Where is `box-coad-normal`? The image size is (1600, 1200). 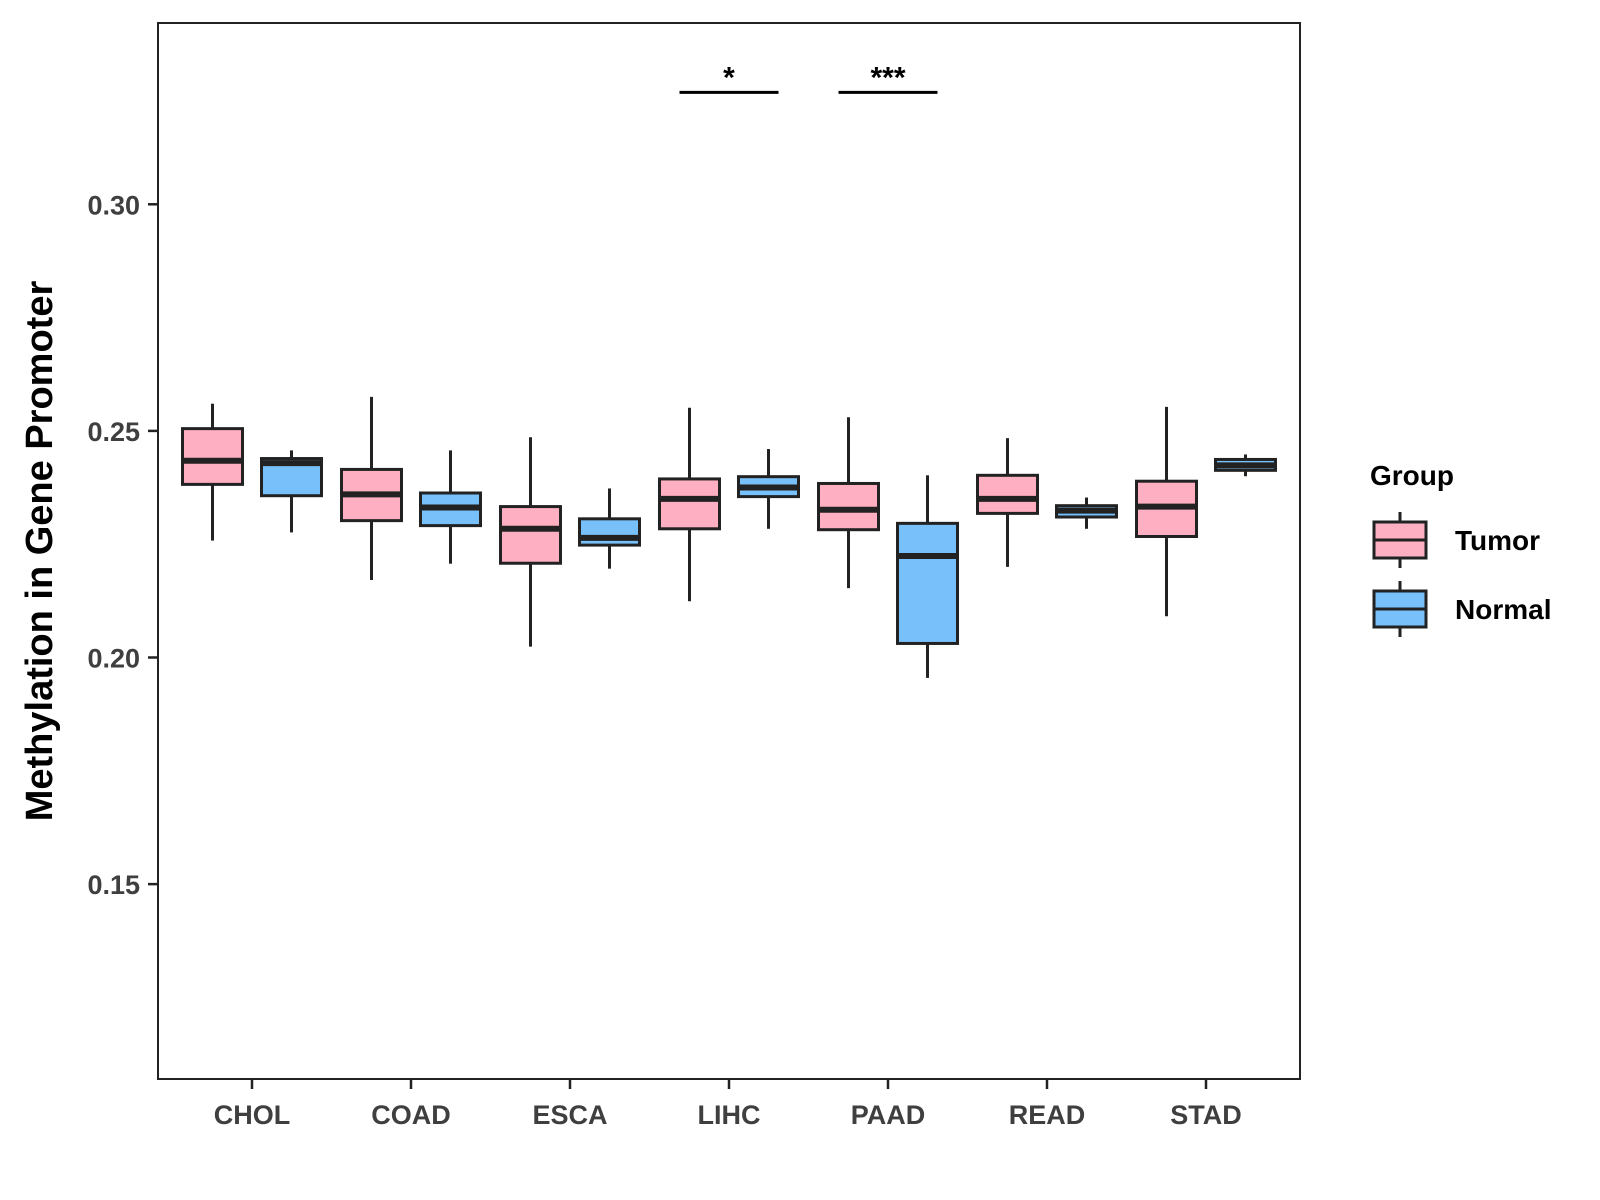 box-coad-normal is located at coordinates (450, 507).